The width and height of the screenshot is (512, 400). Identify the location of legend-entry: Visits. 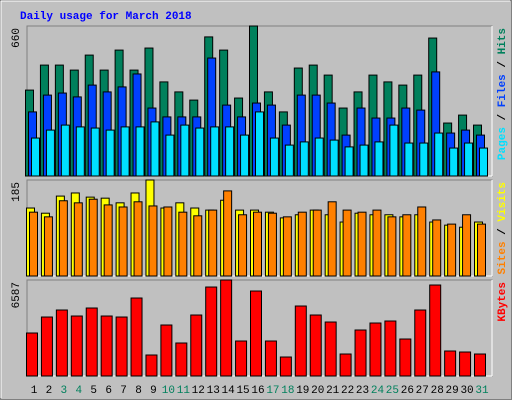
(503, 202).